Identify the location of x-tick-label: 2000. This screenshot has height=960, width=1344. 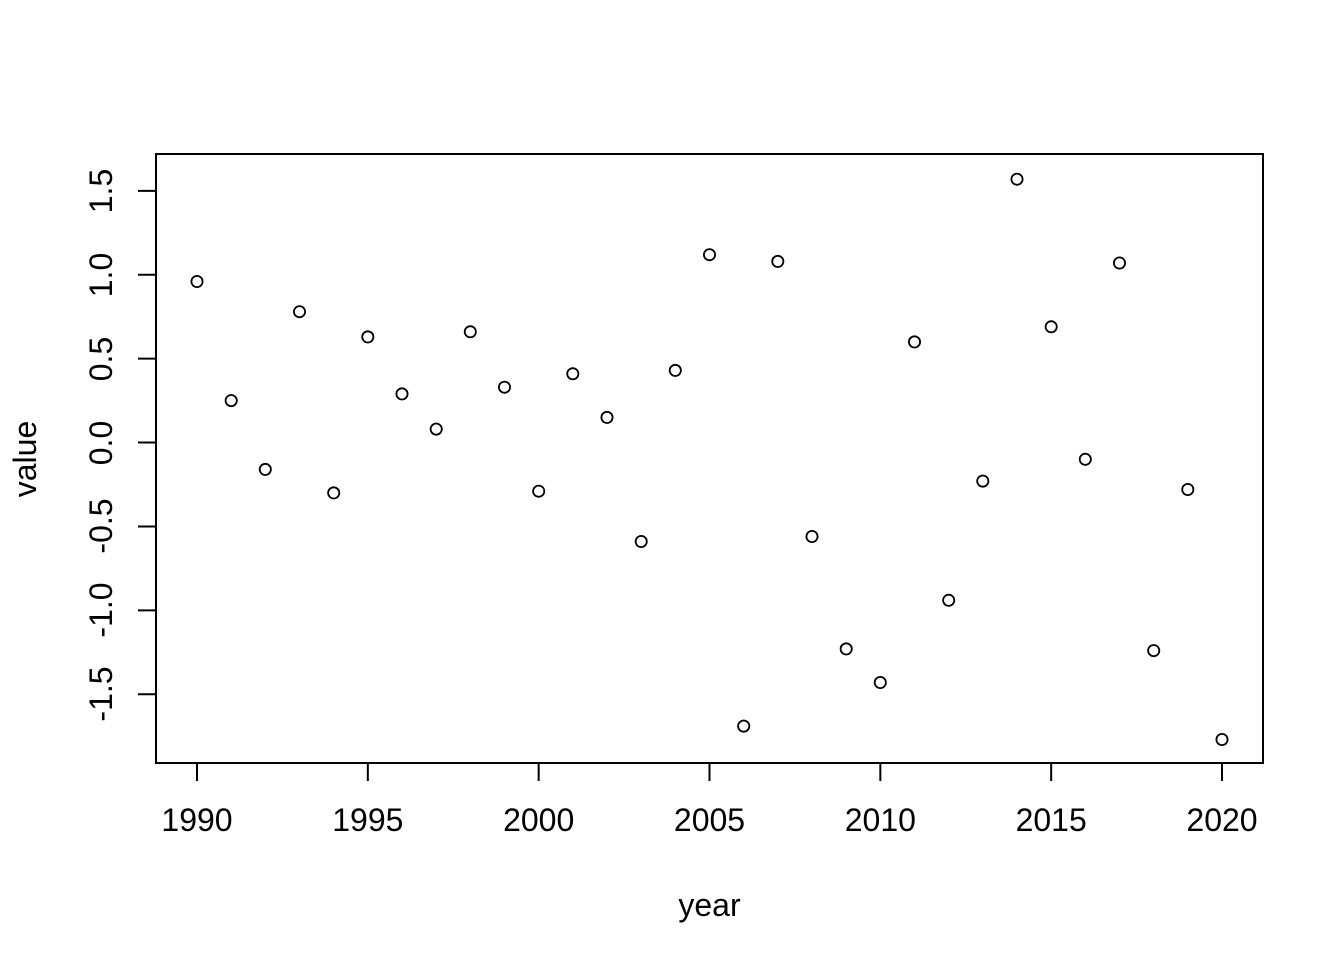
(539, 820).